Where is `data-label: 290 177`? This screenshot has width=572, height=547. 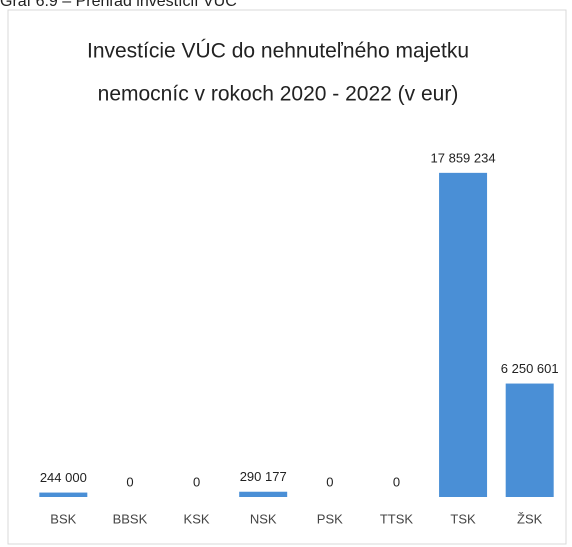
data-label: 290 177 is located at coordinates (263, 476).